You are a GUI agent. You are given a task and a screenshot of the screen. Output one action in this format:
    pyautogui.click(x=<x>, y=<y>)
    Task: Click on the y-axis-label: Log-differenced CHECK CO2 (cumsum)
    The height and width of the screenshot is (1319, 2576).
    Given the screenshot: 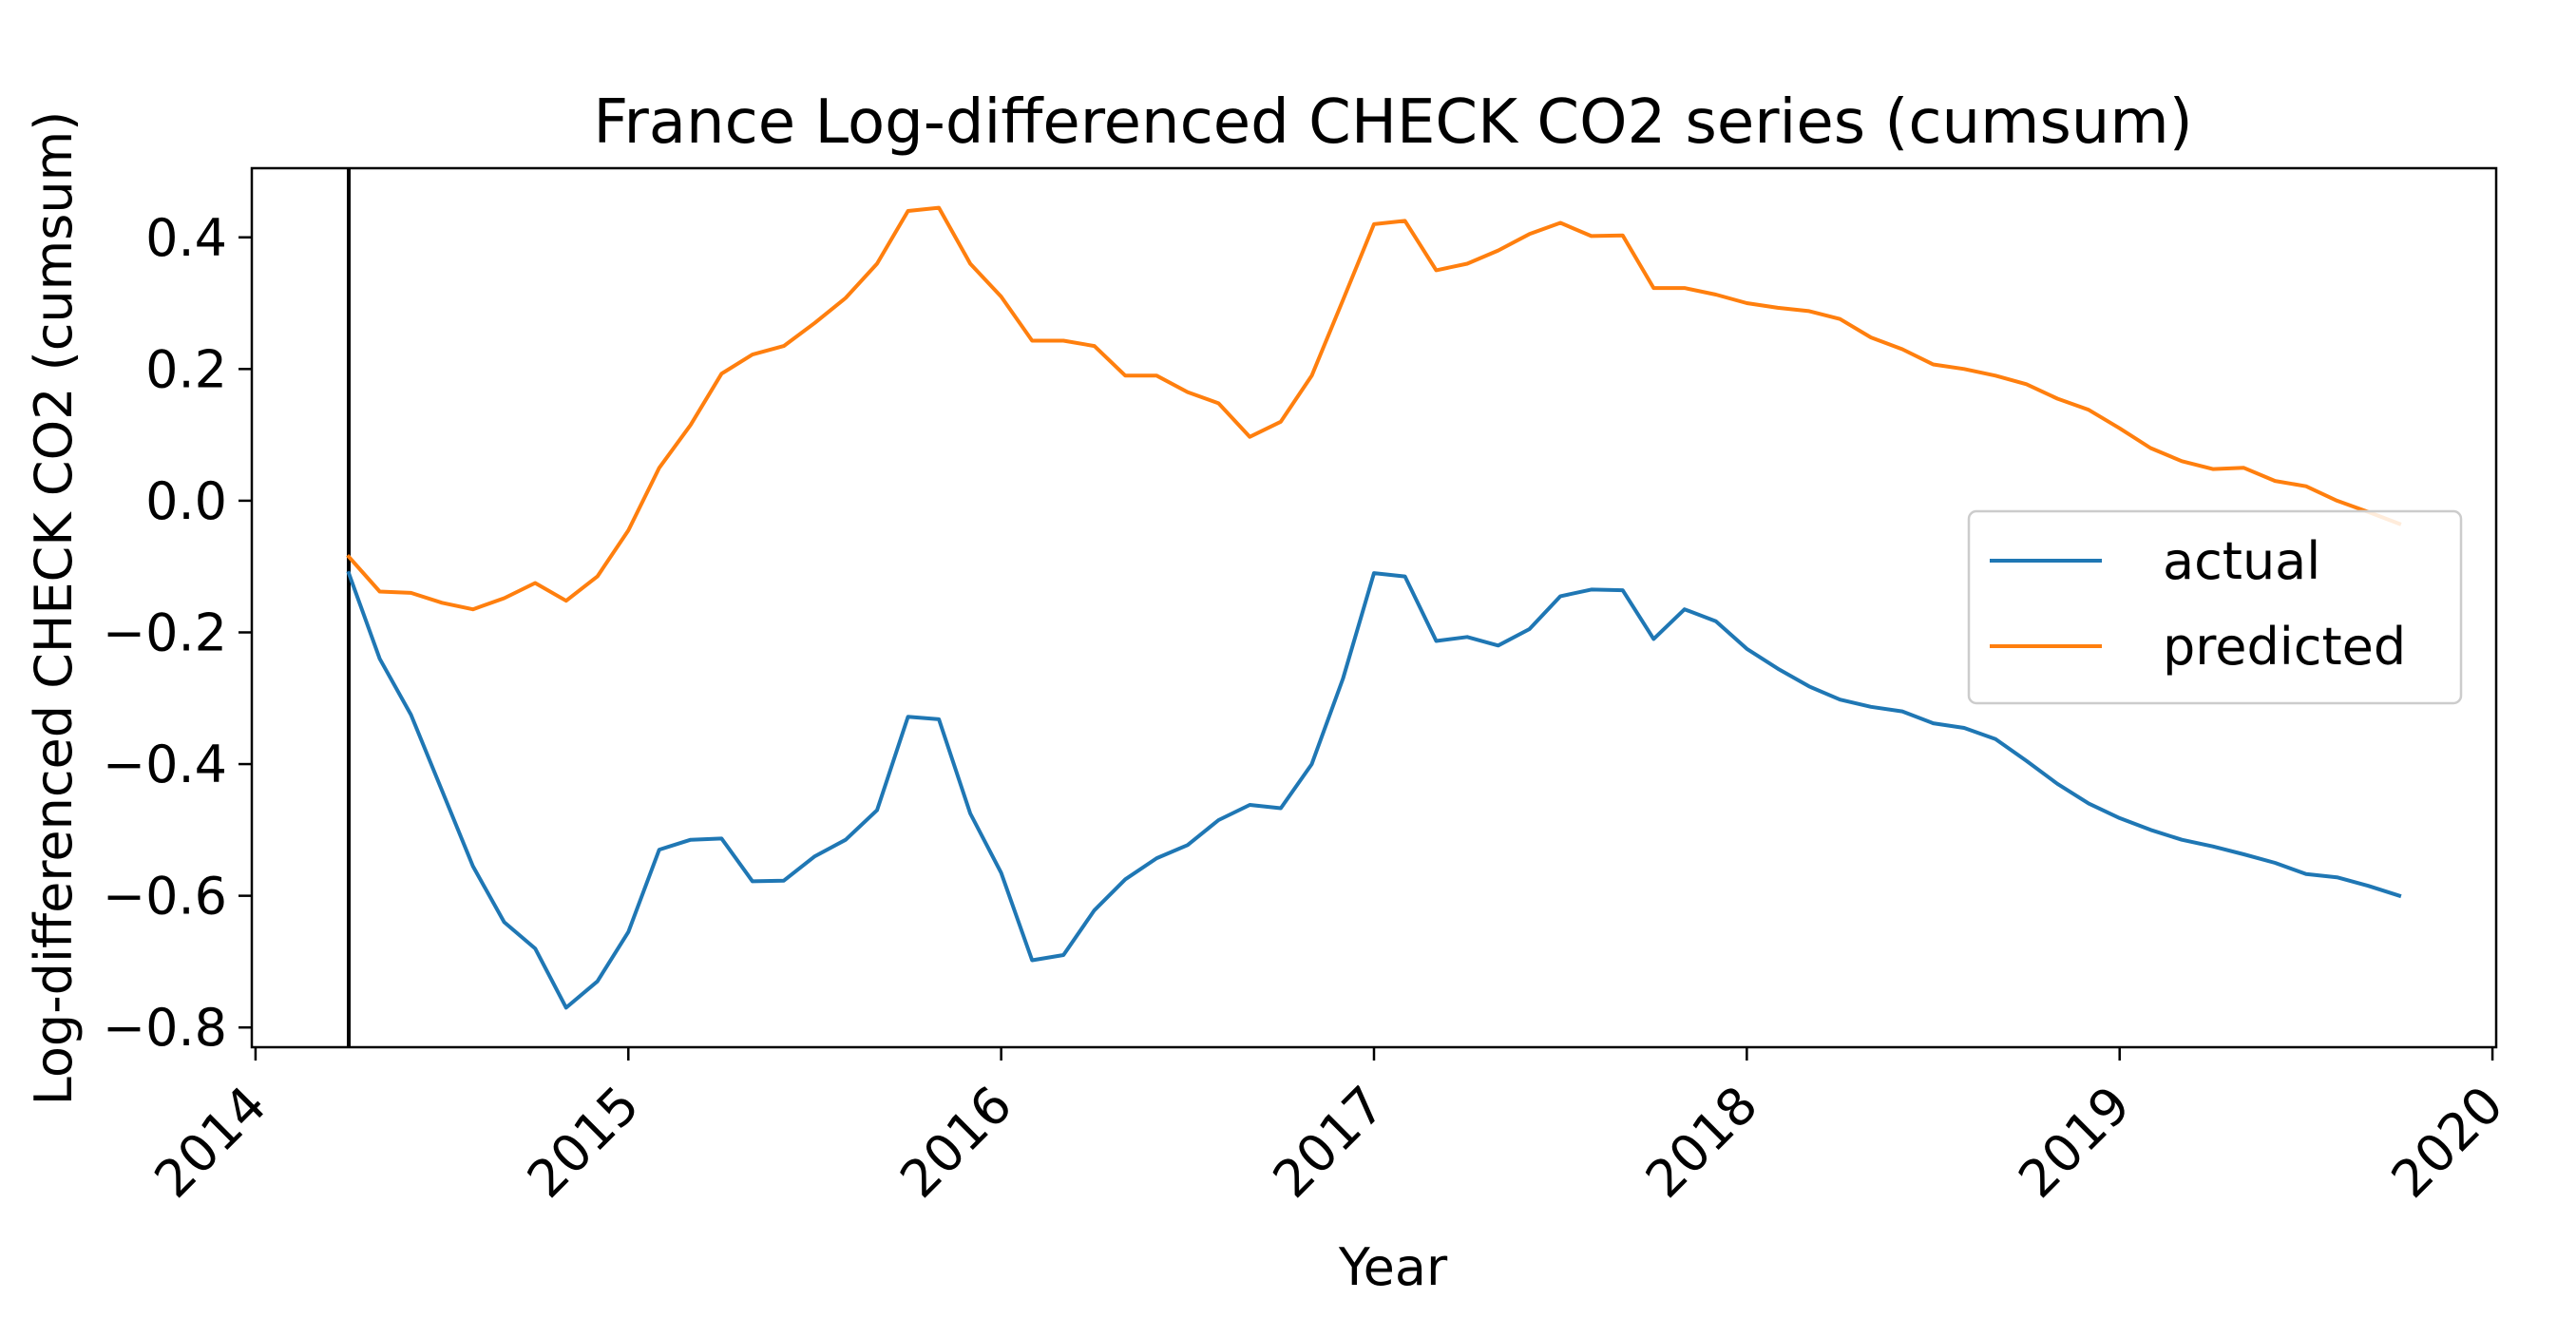 What is the action you would take?
    pyautogui.click(x=54, y=608)
    